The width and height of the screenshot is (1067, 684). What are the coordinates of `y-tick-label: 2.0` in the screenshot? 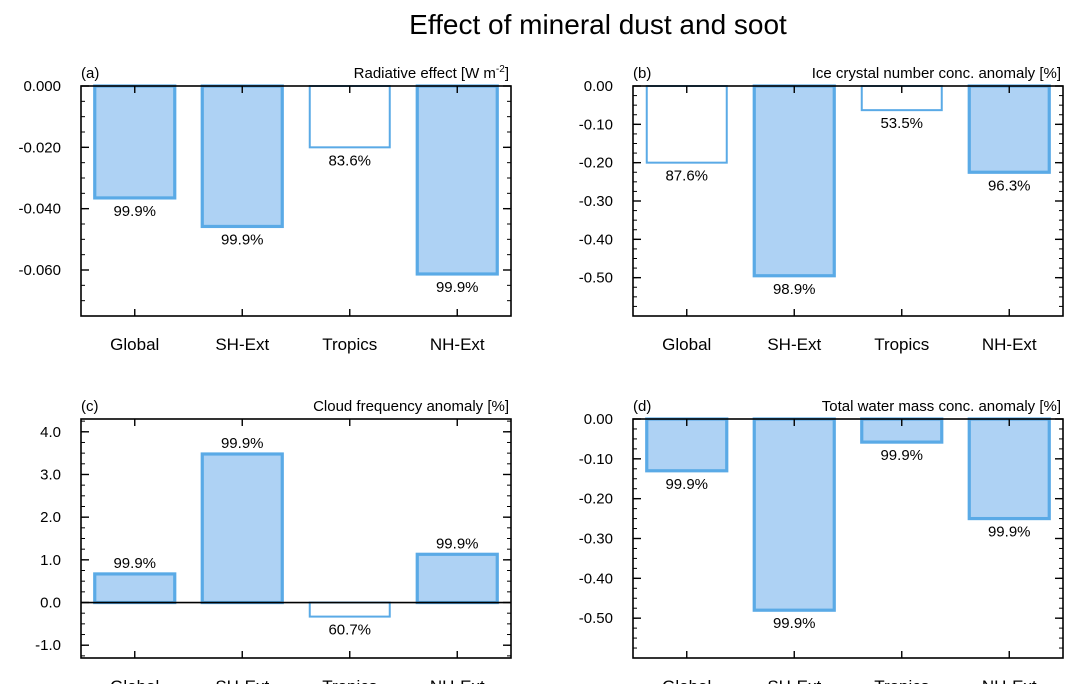 It's located at (50, 517).